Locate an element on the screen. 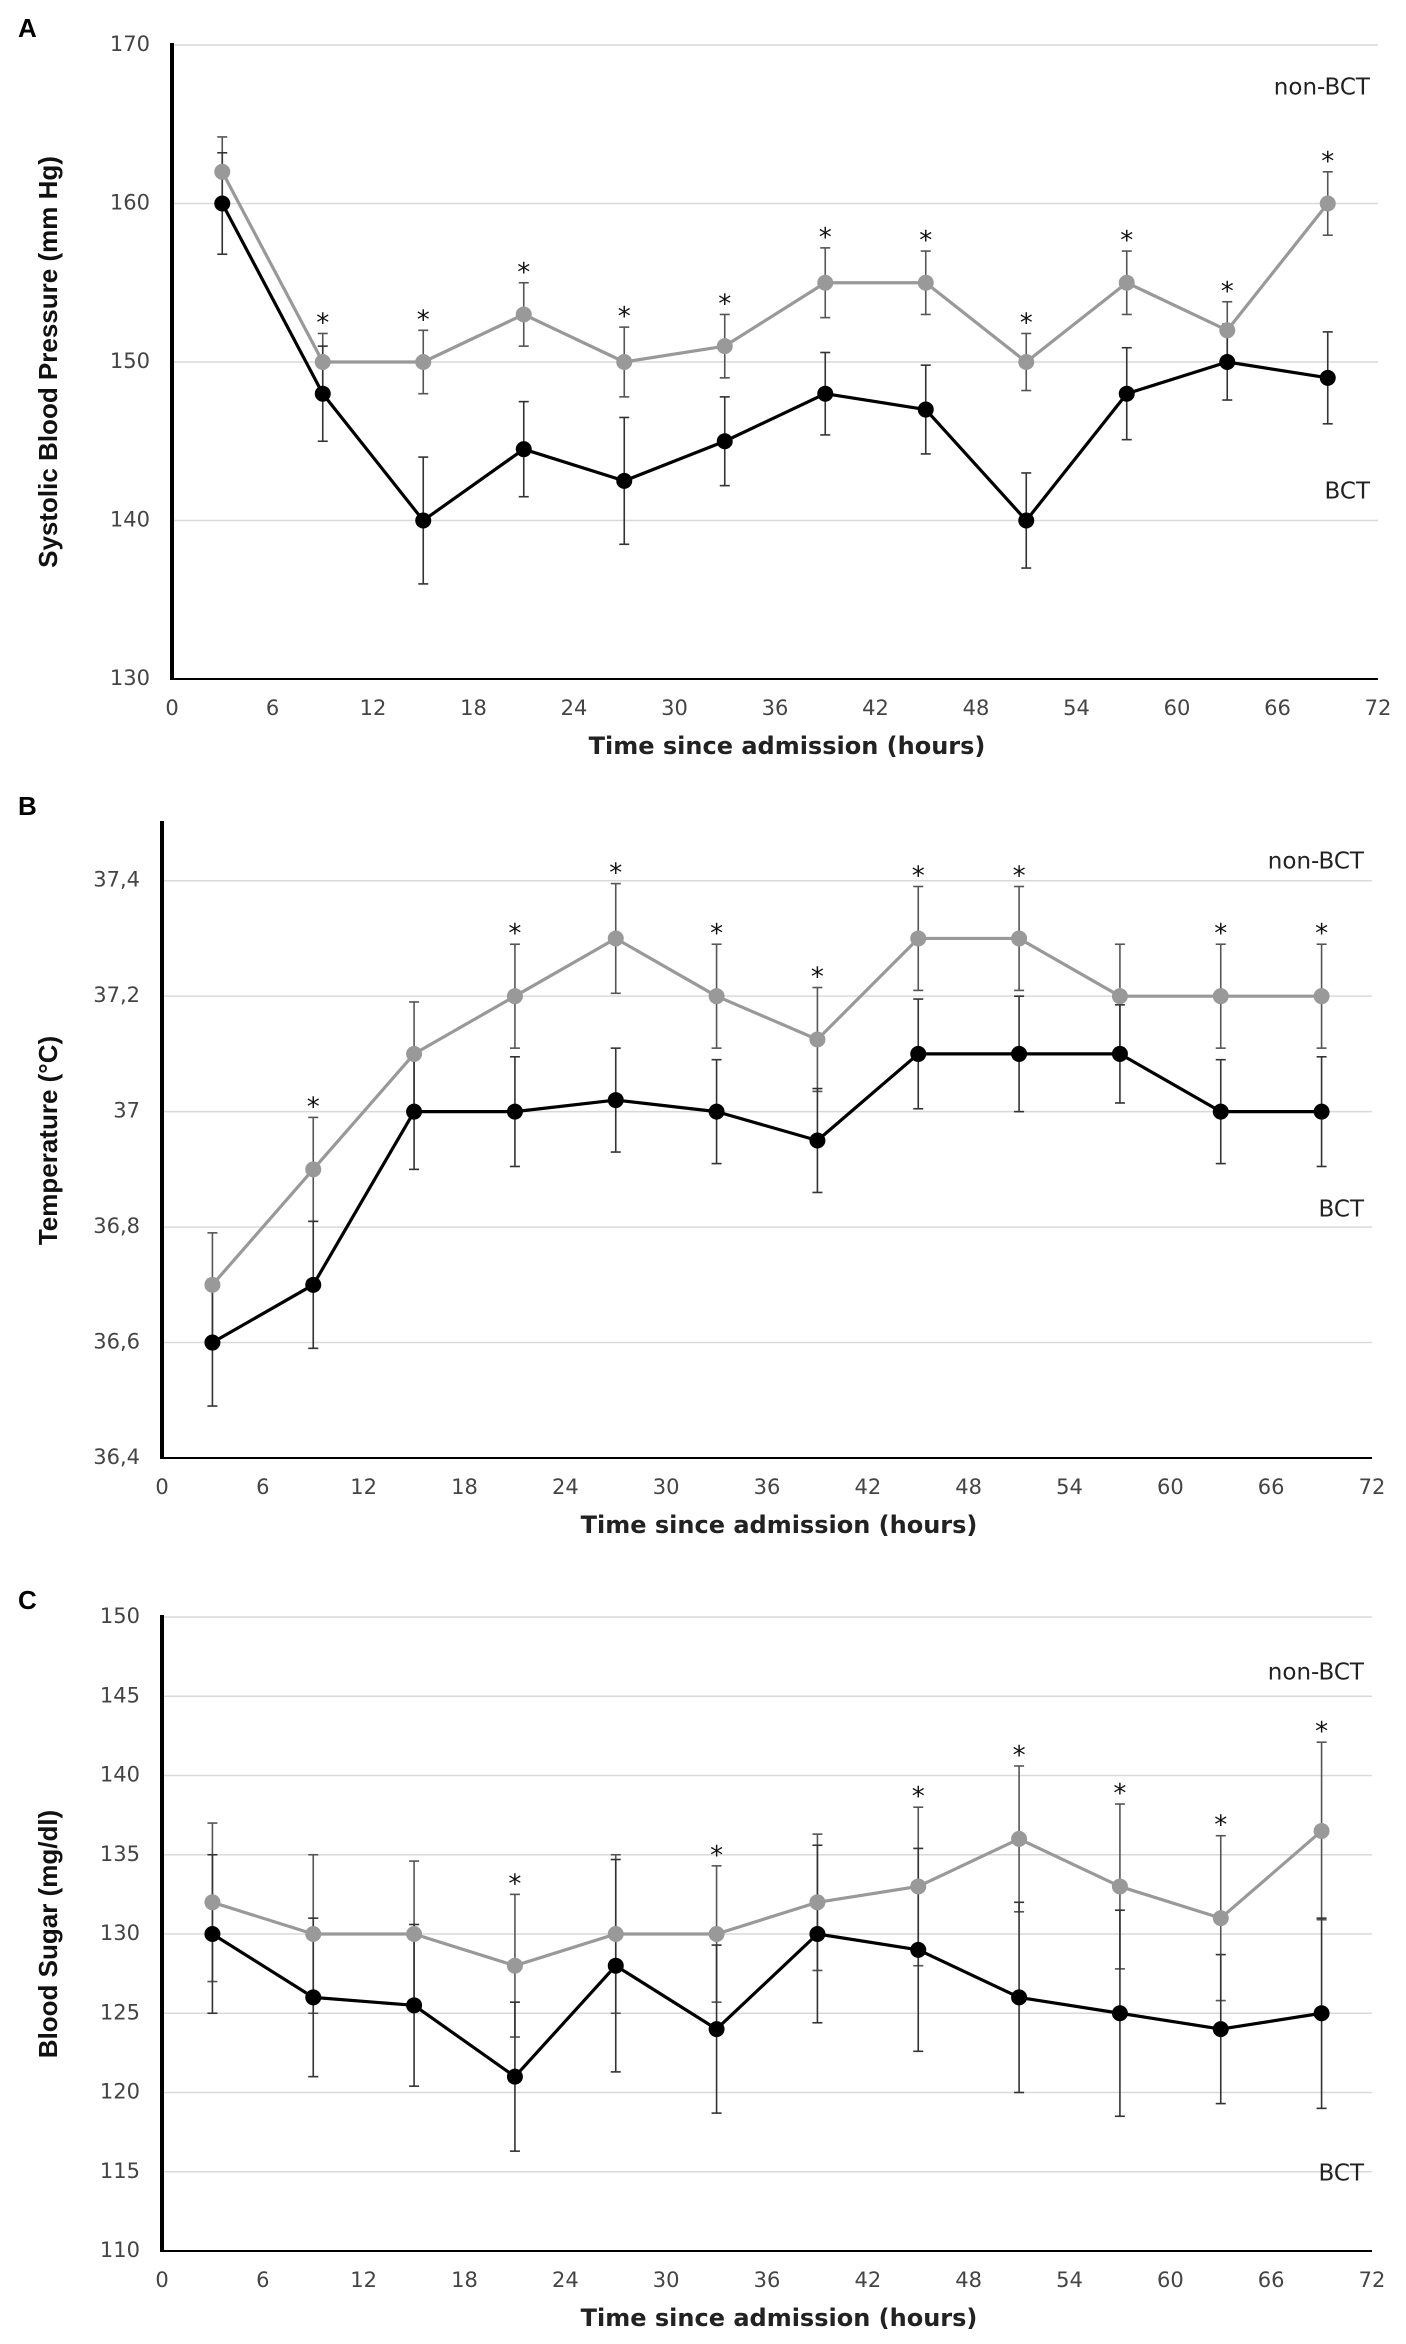 This screenshot has width=1406, height=2344. y-tick-label: 36,4 is located at coordinates (116, 1457).